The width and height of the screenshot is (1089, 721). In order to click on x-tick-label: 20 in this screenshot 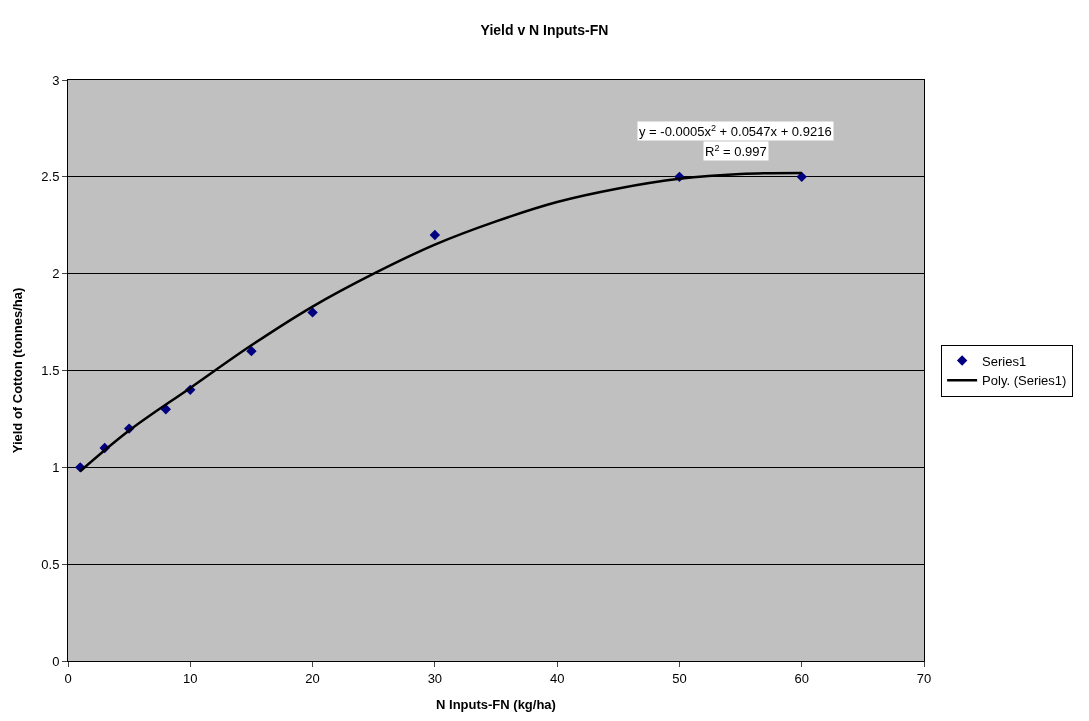, I will do `click(312, 678)`.